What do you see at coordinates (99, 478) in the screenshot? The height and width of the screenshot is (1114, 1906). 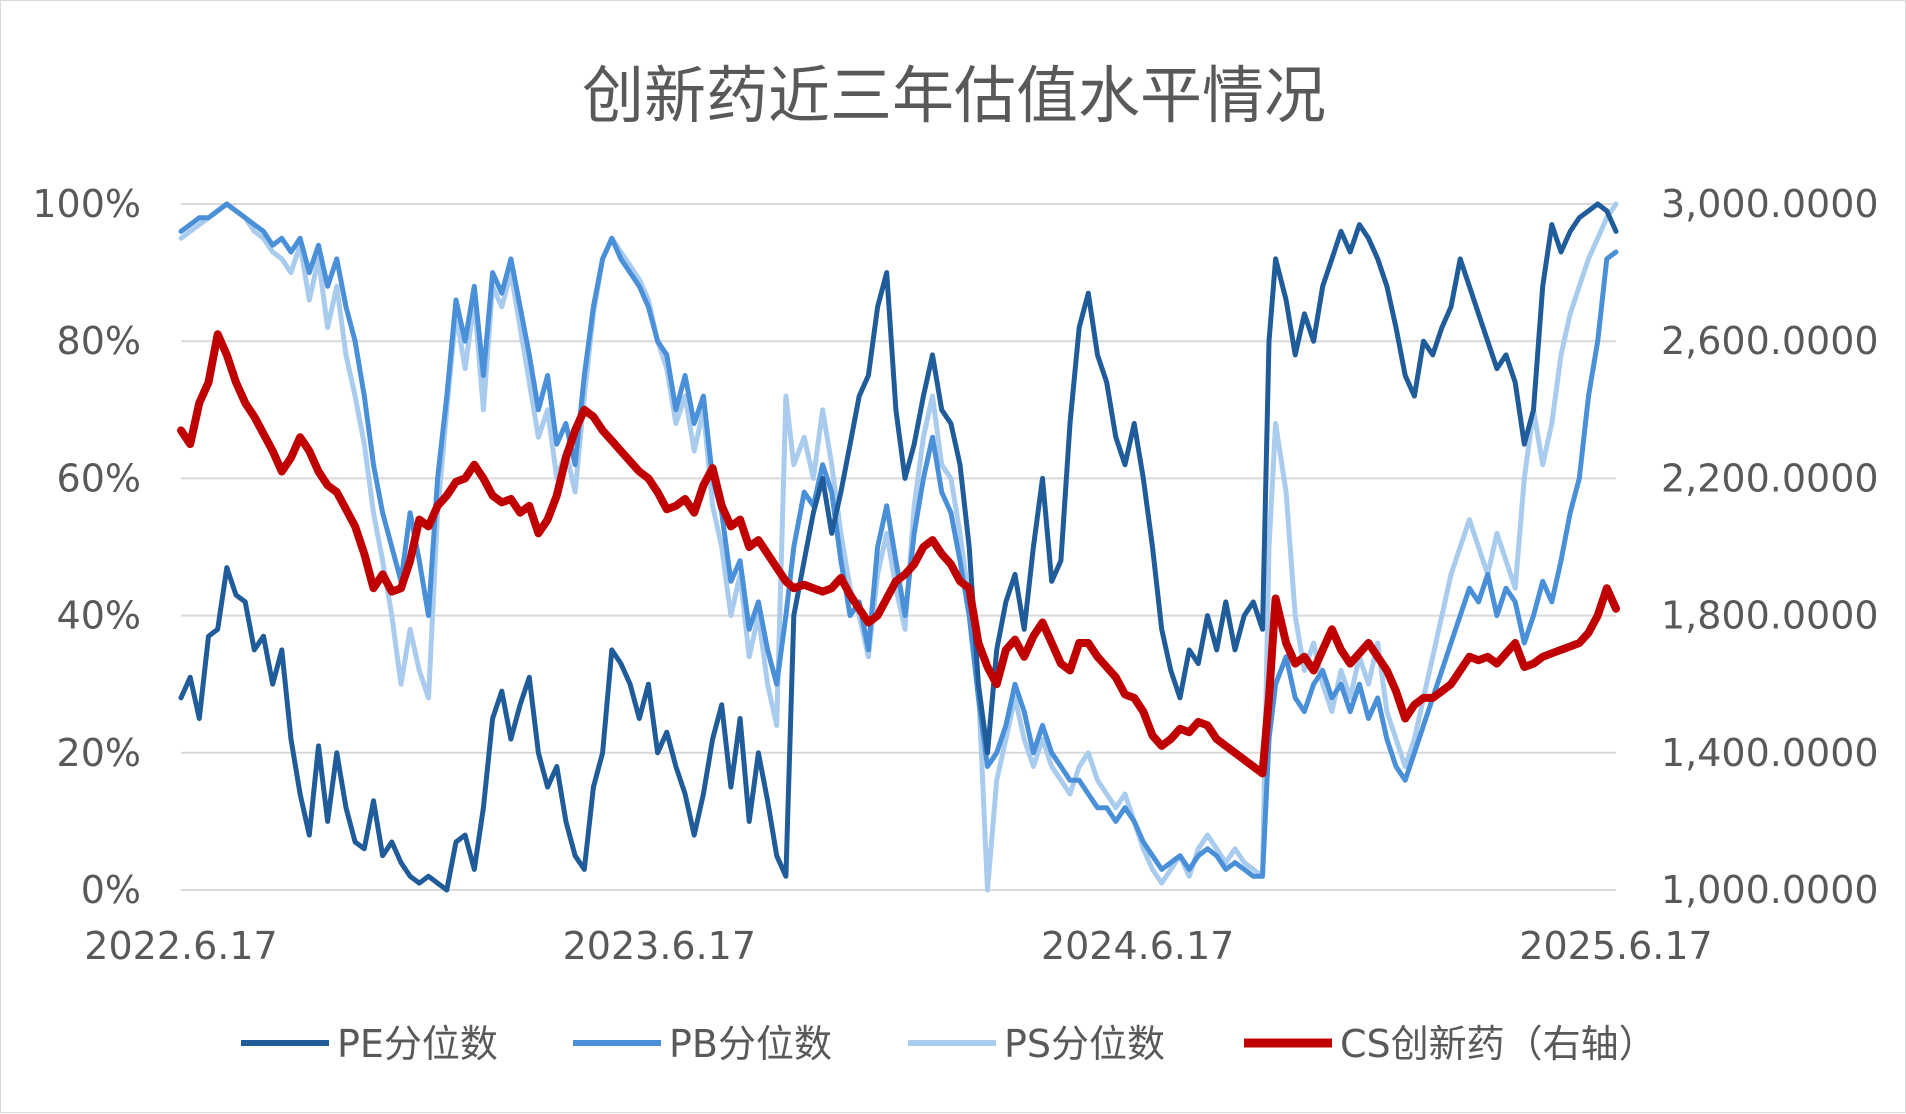 I see `y-left-tick-label: 60%` at bounding box center [99, 478].